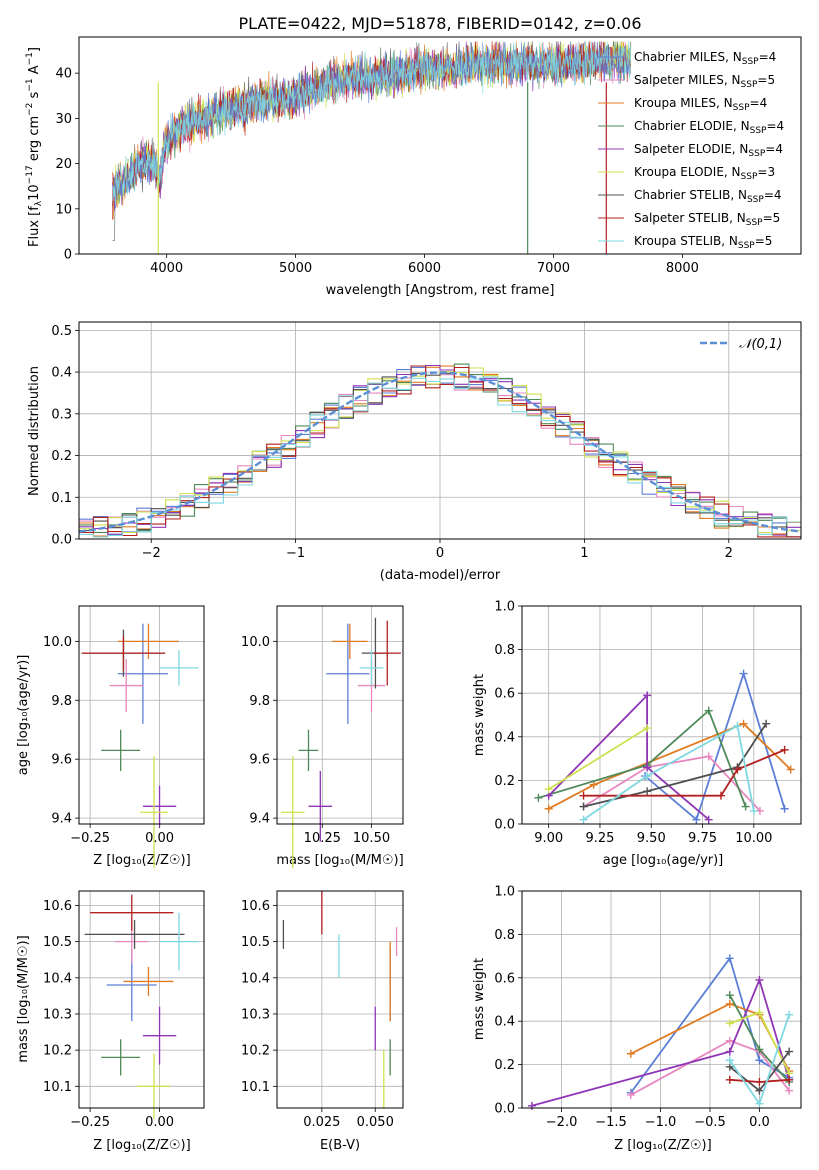 The image size is (819, 1170). Describe the element at coordinates (90, 838) in the screenshot. I see `age-z-xtick-label: −0.25` at that location.